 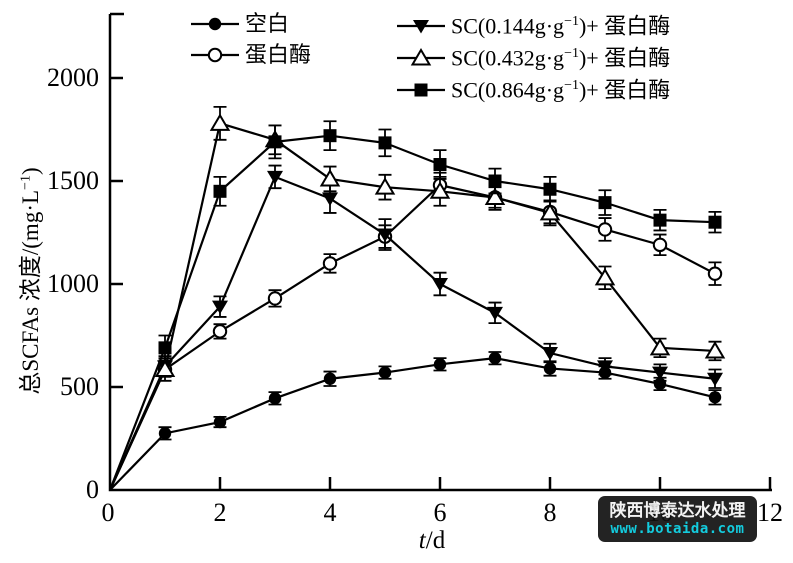 I want to click on filled-triangle-down-legend-icon, so click(x=421, y=27).